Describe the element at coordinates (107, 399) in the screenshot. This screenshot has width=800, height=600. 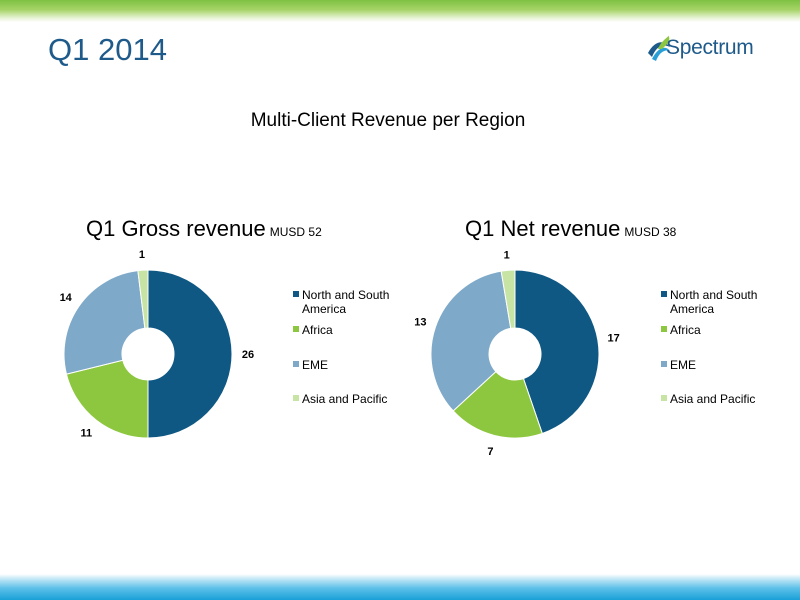
I see `gross-revenue-slice-africa` at that location.